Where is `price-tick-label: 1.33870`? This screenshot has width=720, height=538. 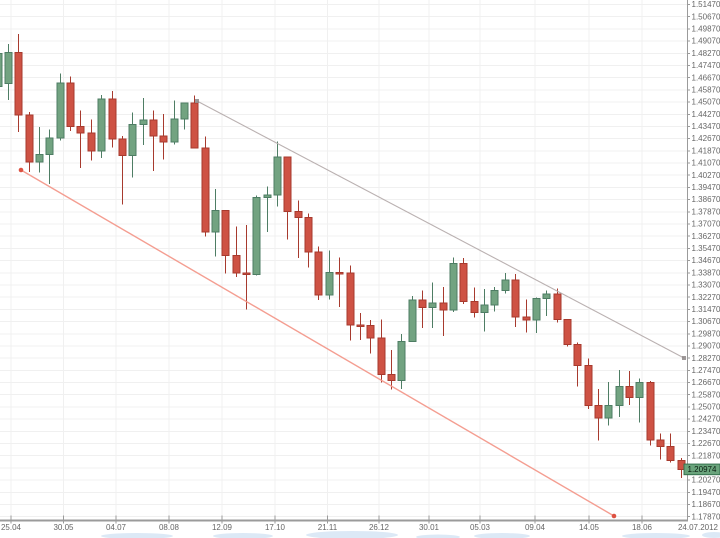 price-tick-label: 1.33870 is located at coordinates (706, 272).